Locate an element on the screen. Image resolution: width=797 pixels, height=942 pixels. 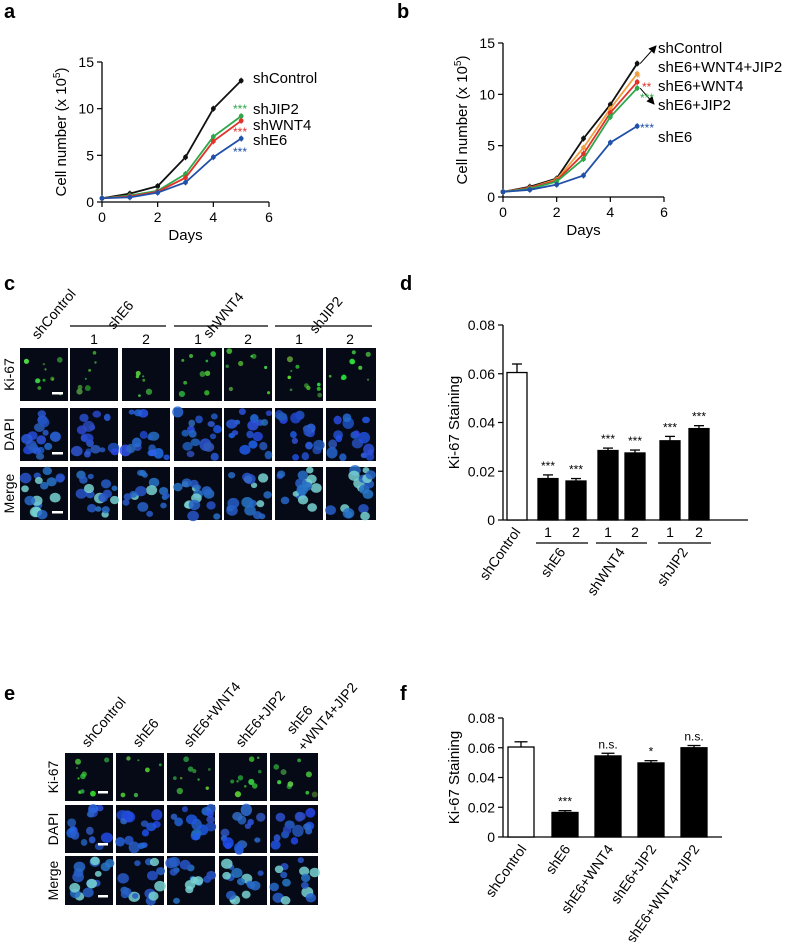
scale-bar is located at coordinates (57, 512).